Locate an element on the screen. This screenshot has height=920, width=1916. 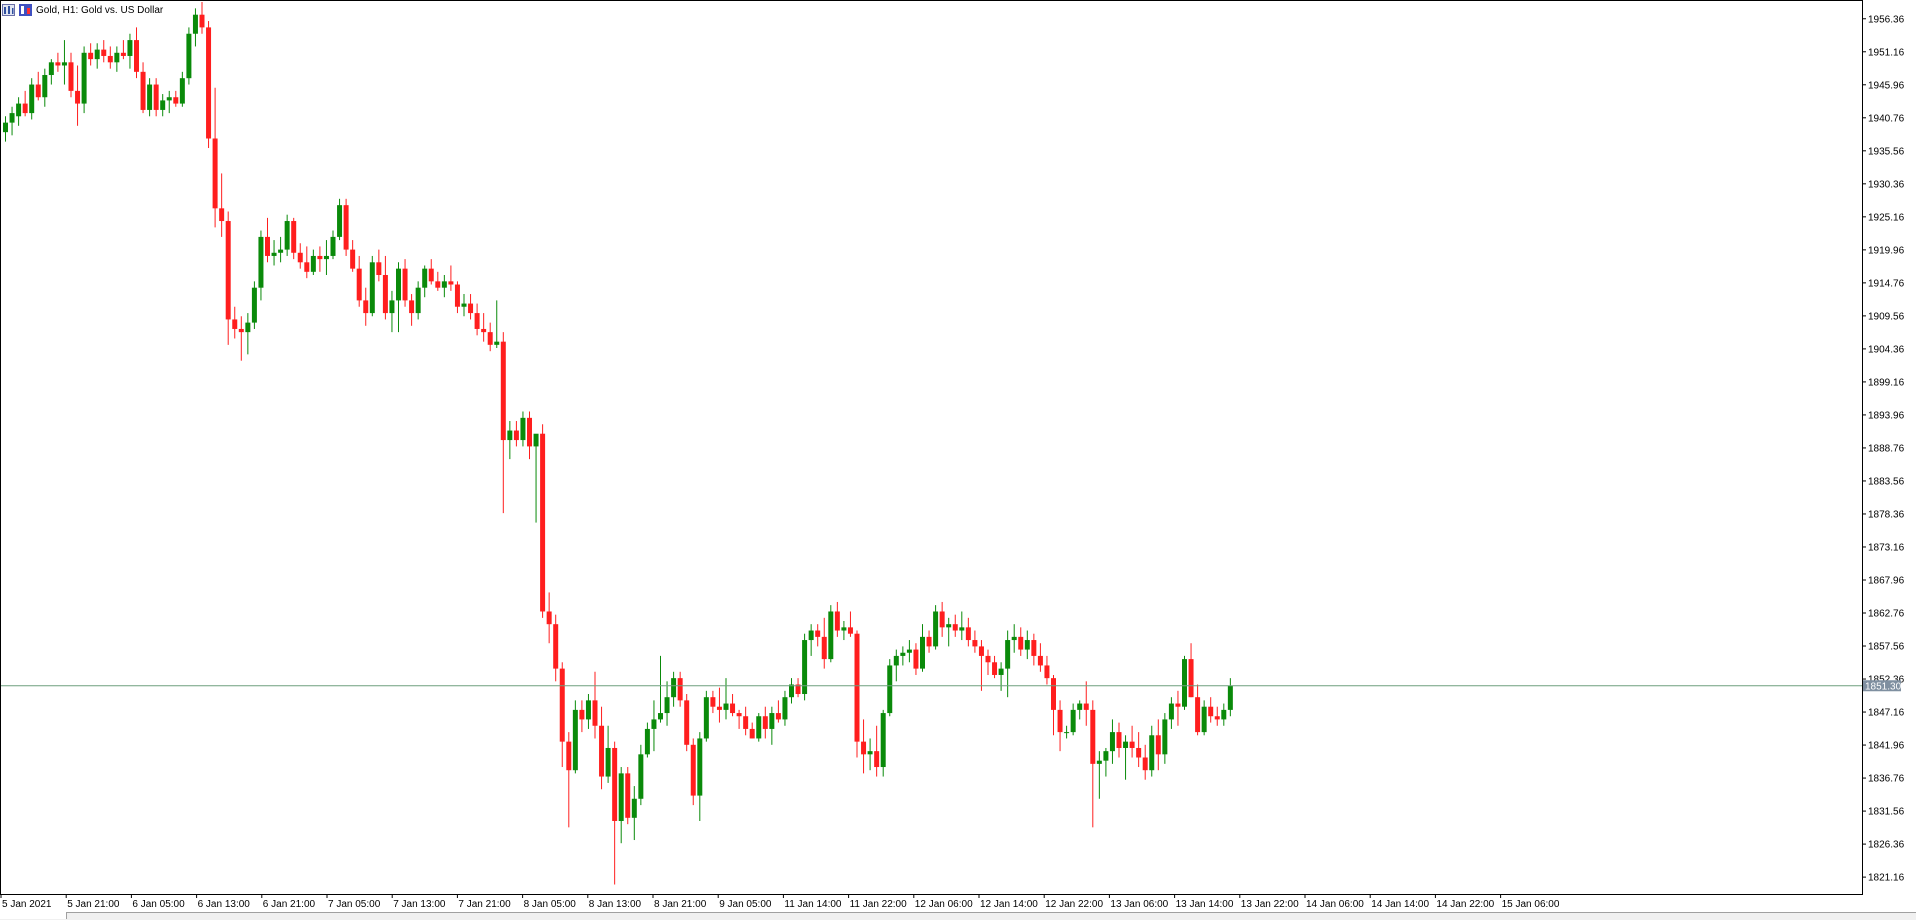
time-tick-label: 15 Jan 06:00 is located at coordinates (1531, 904).